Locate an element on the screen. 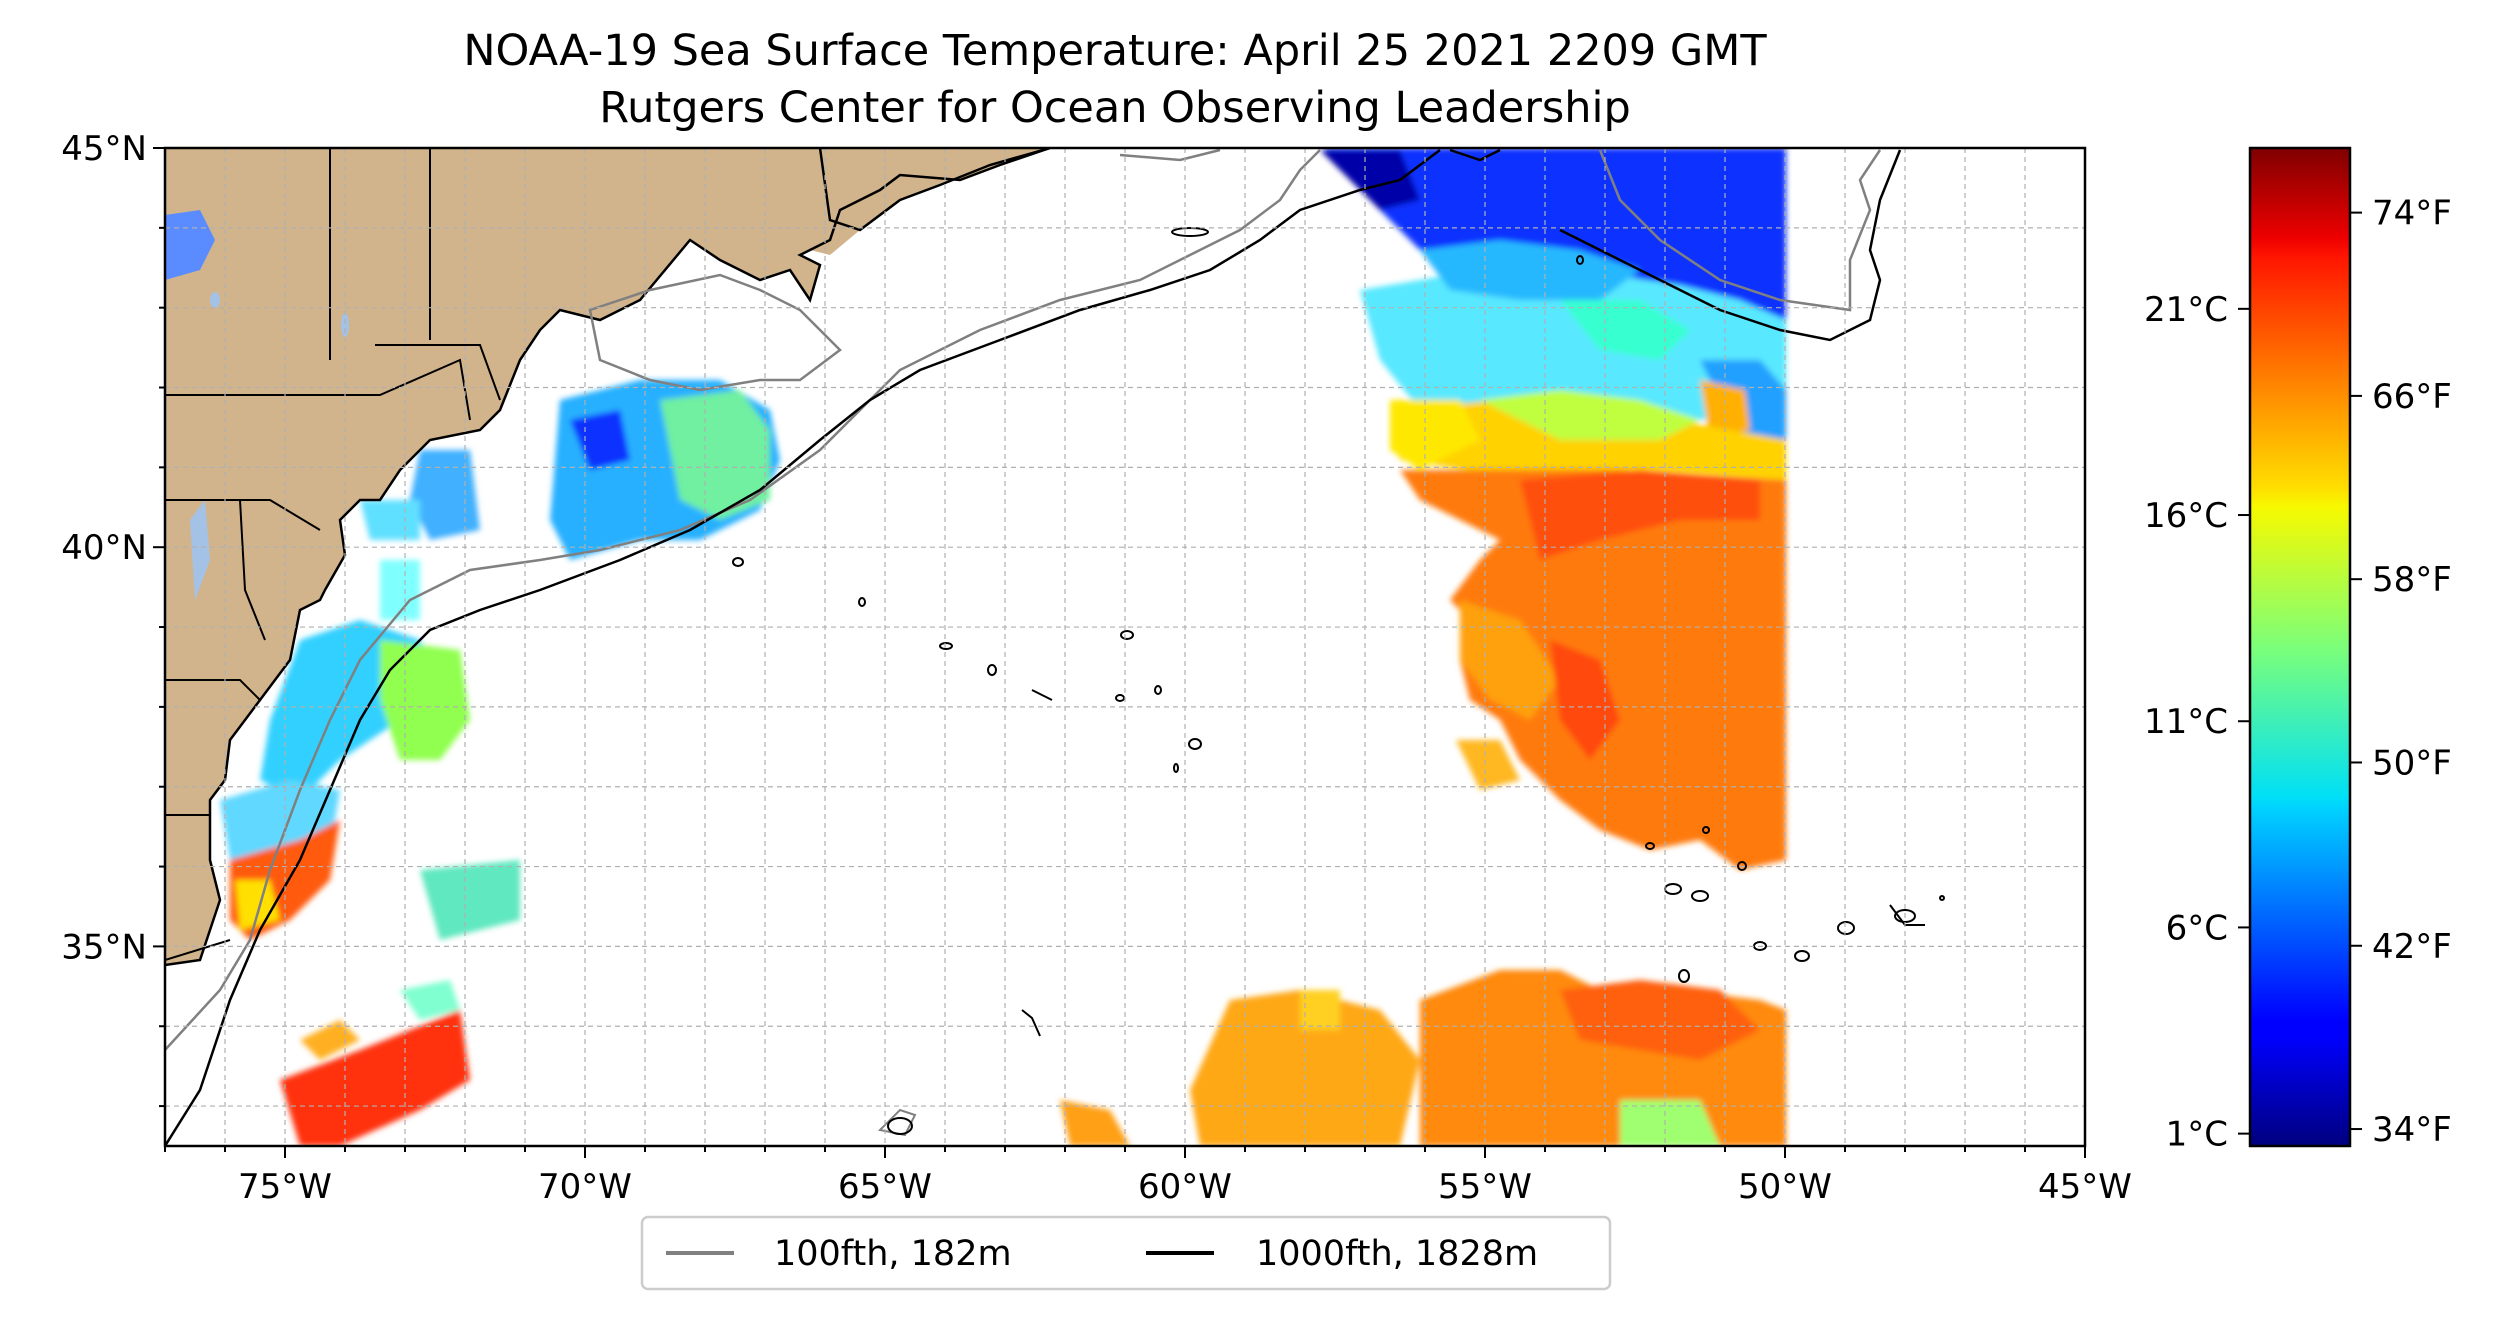 Image resolution: width=2502 pixels, height=1322 pixels. x-axis-ticks: 75°W 70°W 65°W 60°W 55°W 50°W 45°W is located at coordinates (1148, 1176).